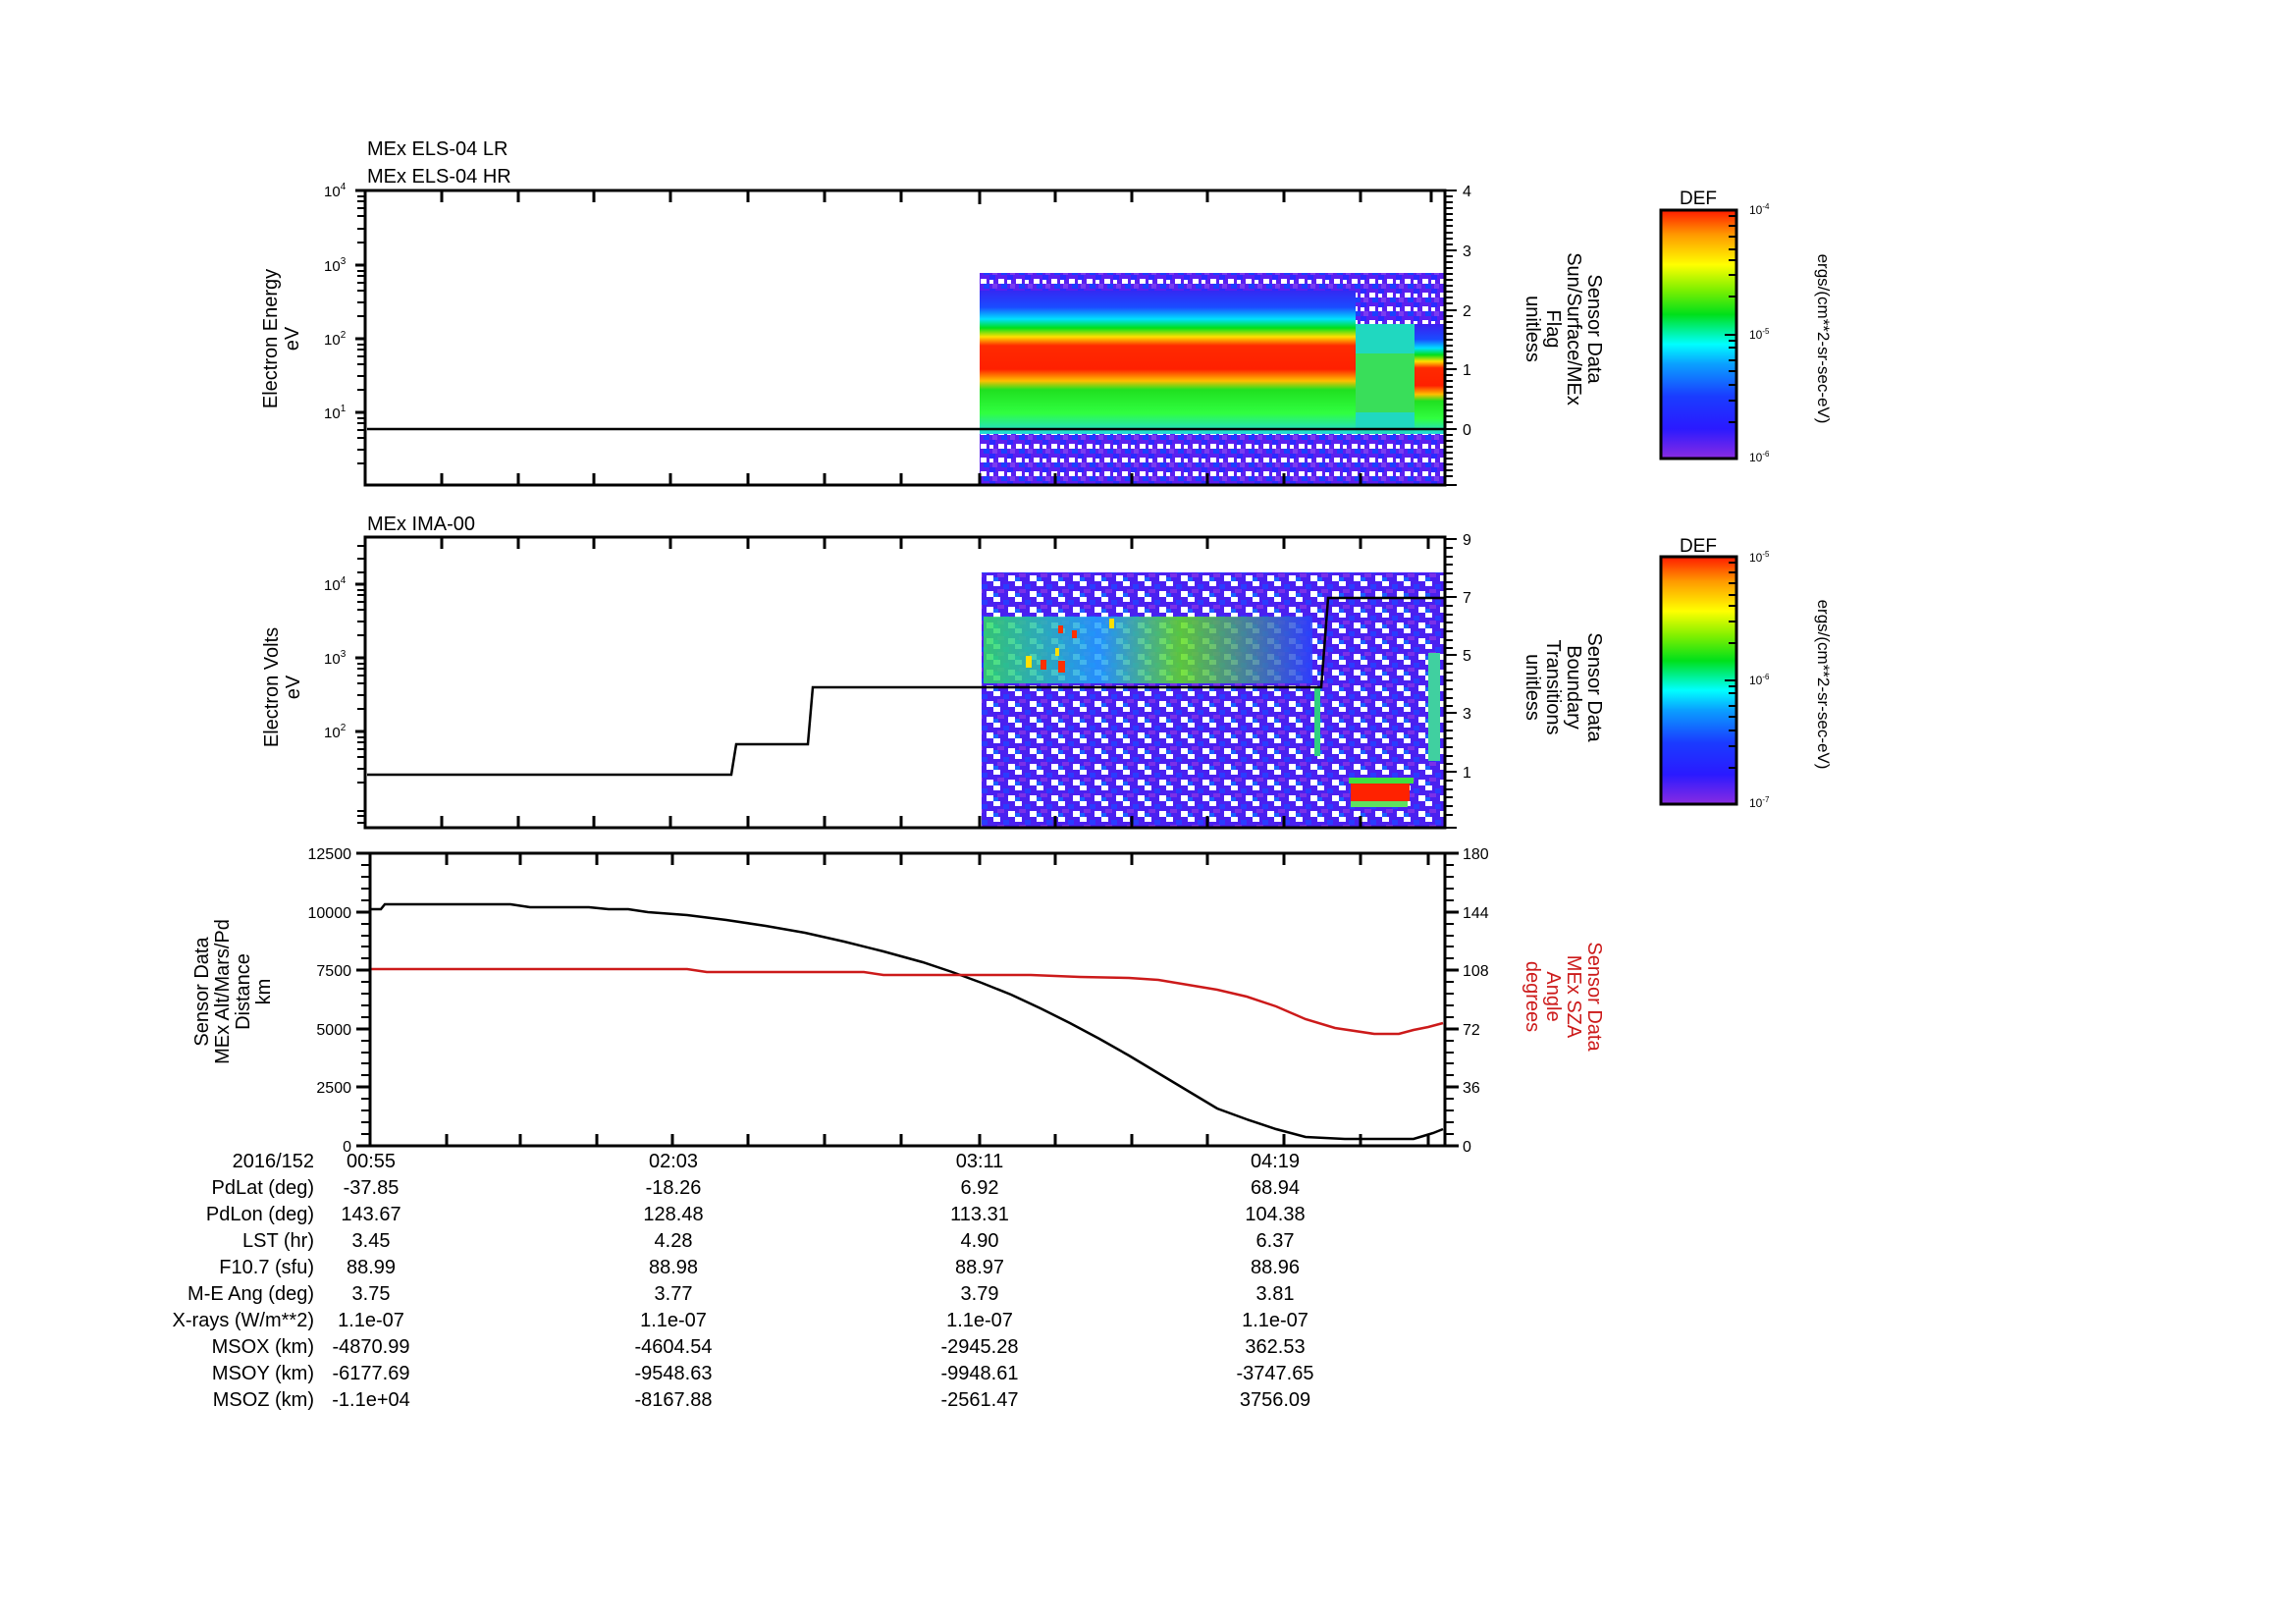 The height and width of the screenshot is (1623, 2296). I want to click on cell: -4870.99, so click(371, 1347).